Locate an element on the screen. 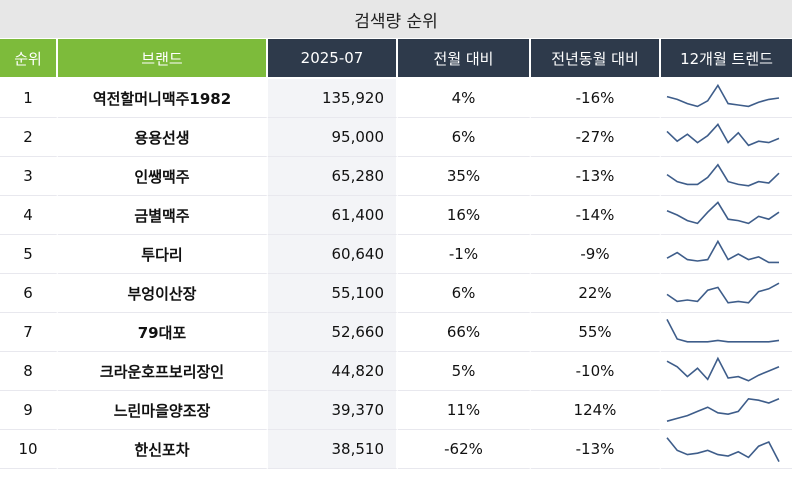 The image size is (792, 478). table-row: 4 금별맥주 61,400 16% -14% is located at coordinates (396, 215).